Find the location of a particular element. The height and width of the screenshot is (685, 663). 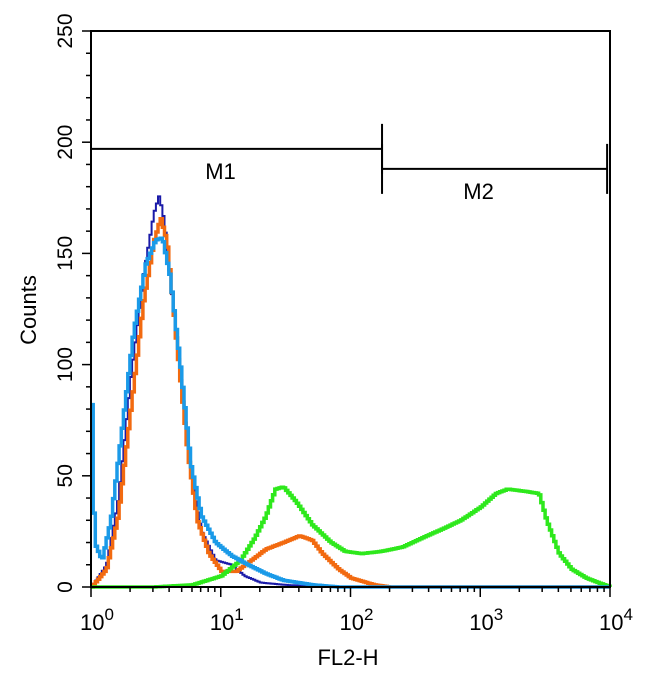

x-axis: 10⁰ 10¹ 10² 10³ 10⁴ is located at coordinates (356, 611).